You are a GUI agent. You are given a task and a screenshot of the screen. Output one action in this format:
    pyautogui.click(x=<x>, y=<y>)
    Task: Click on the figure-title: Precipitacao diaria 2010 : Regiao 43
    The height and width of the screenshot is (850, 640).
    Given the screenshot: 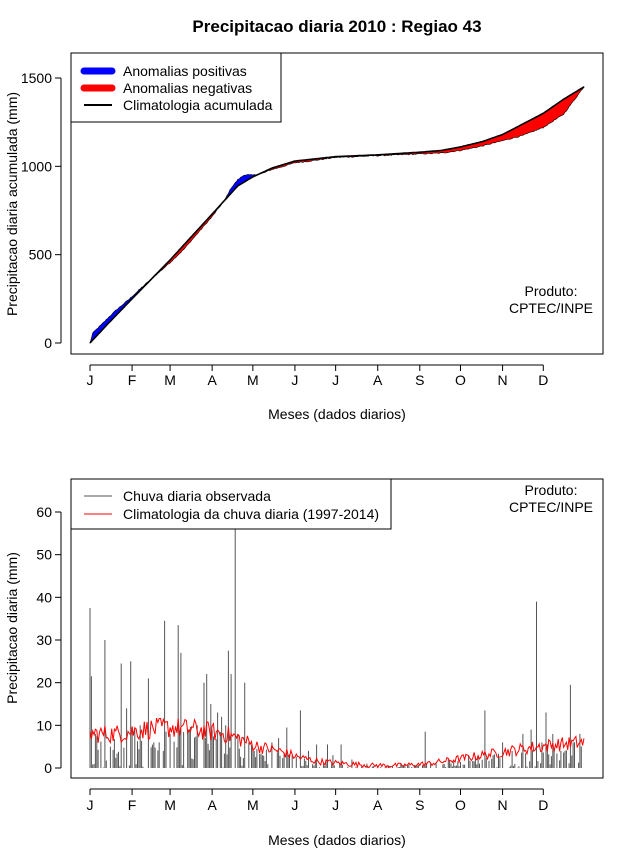 What is the action you would take?
    pyautogui.click(x=336, y=26)
    